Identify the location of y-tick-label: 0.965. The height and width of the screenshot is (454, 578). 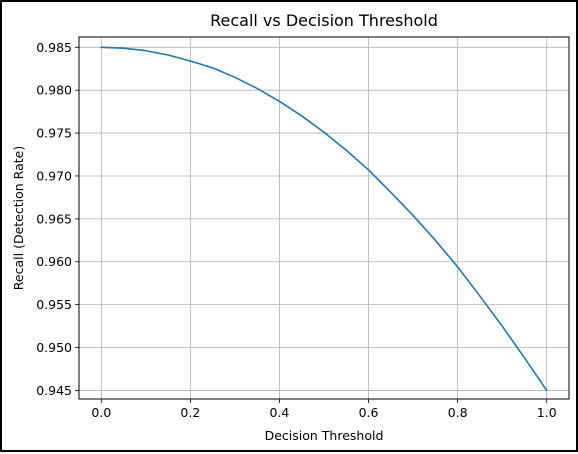
(54, 218).